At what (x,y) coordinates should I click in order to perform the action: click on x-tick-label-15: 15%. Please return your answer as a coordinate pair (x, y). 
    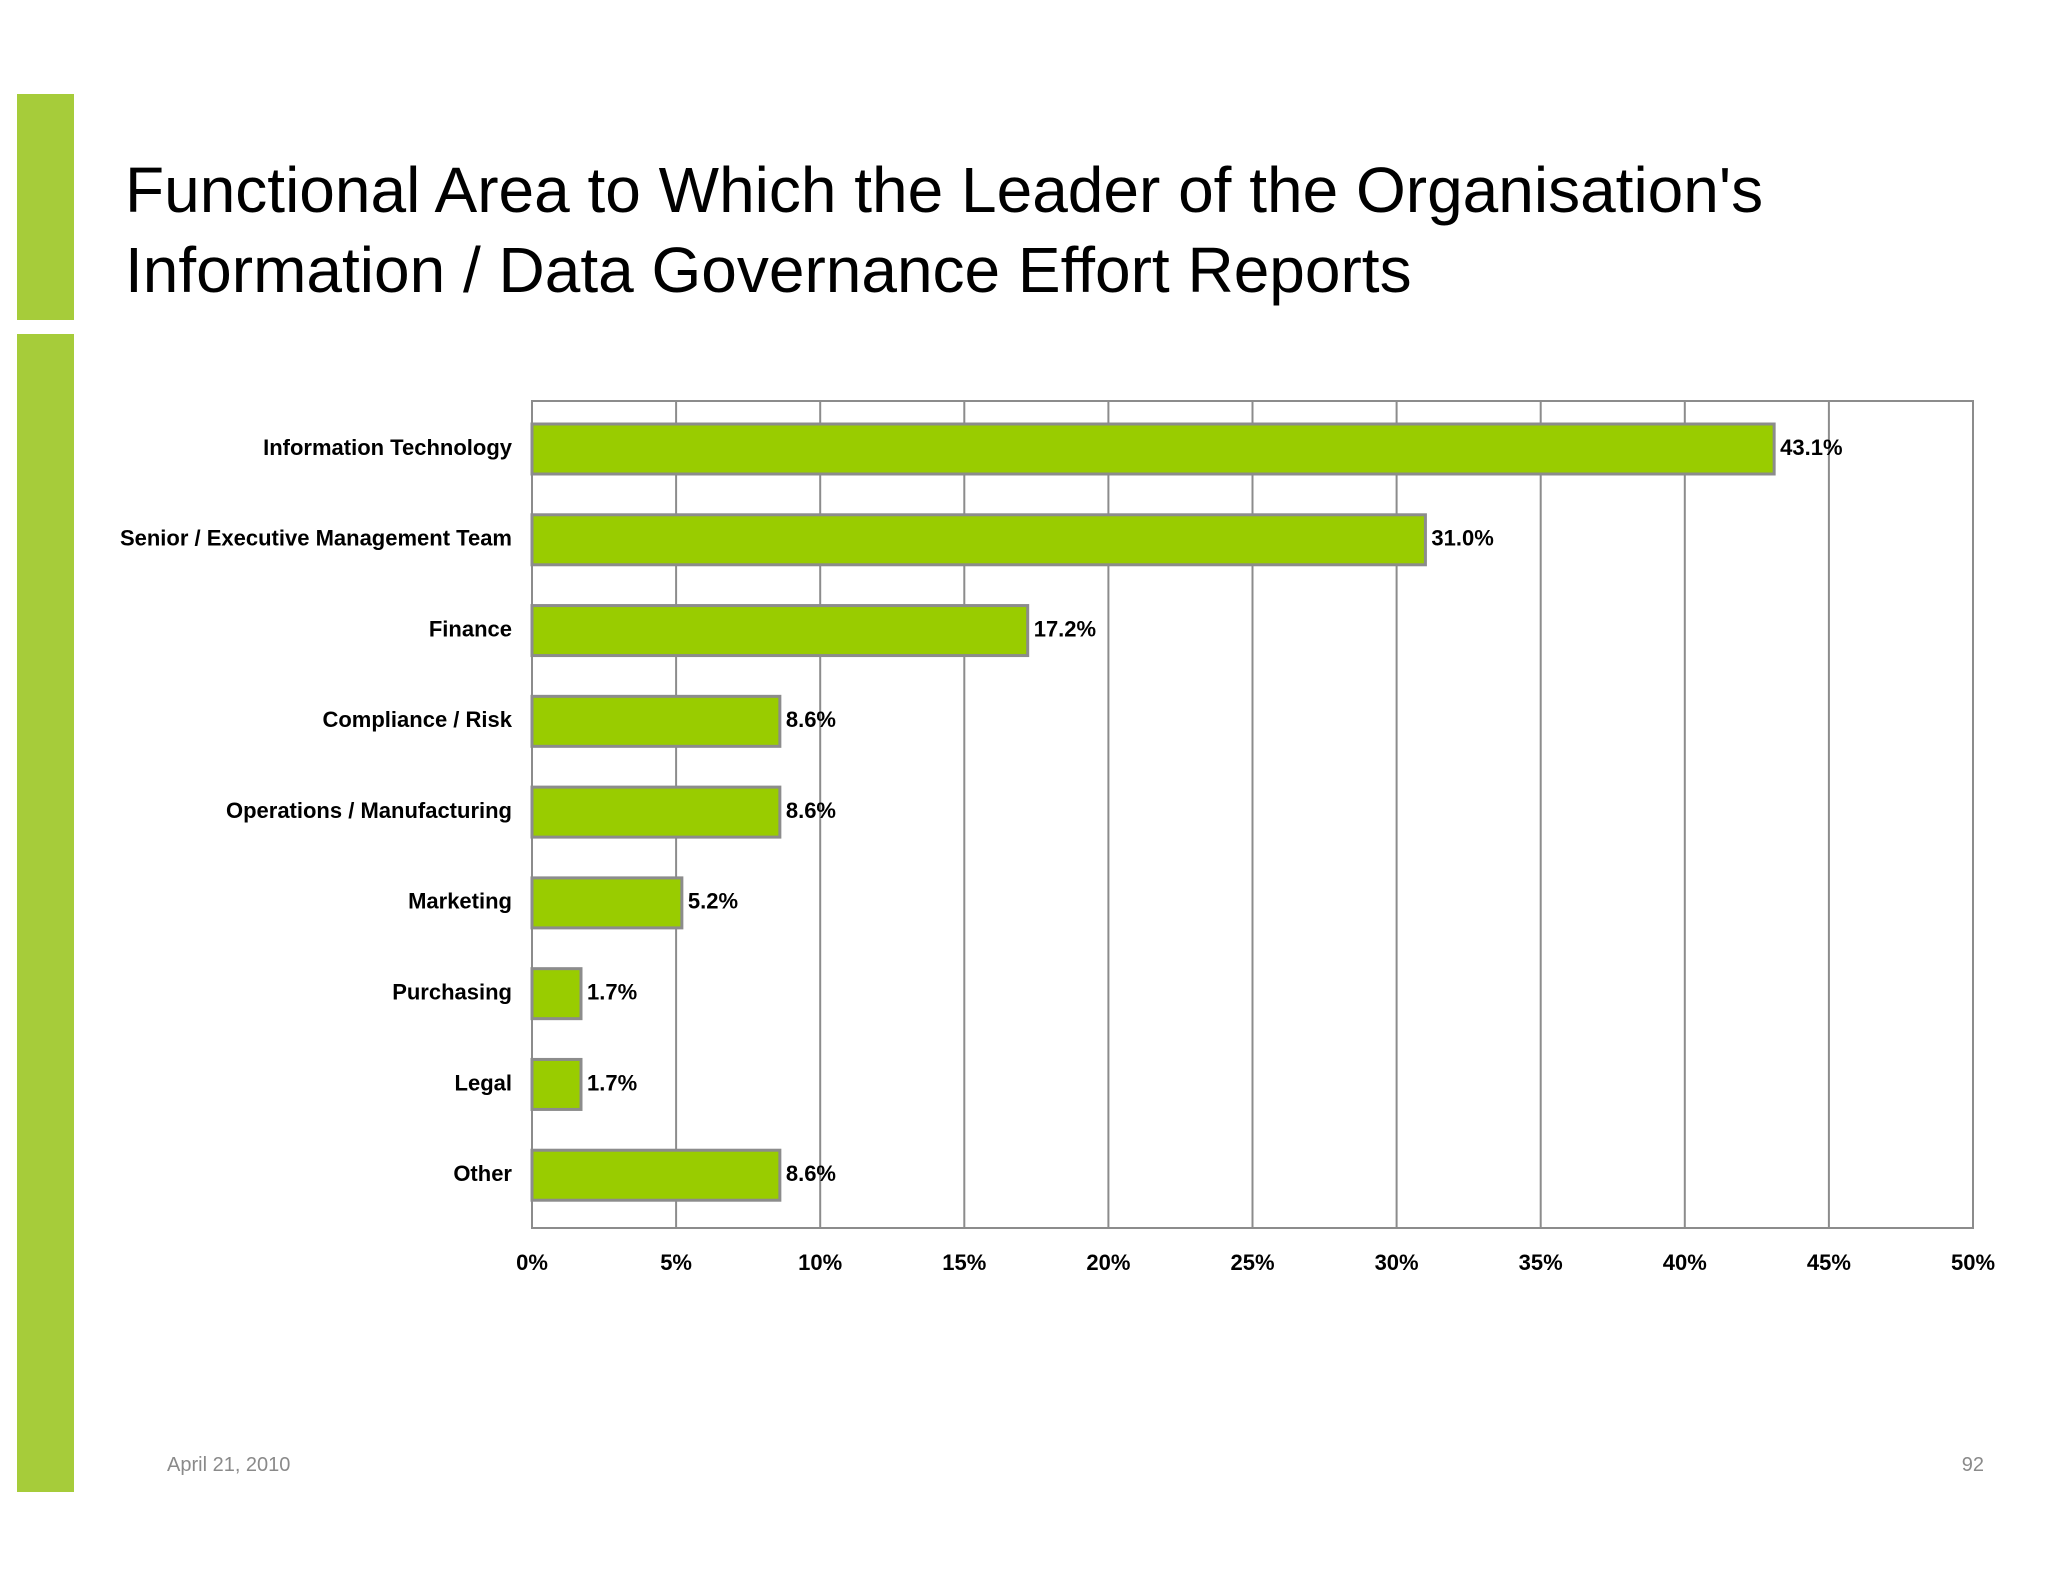
    Looking at the image, I should click on (964, 1262).